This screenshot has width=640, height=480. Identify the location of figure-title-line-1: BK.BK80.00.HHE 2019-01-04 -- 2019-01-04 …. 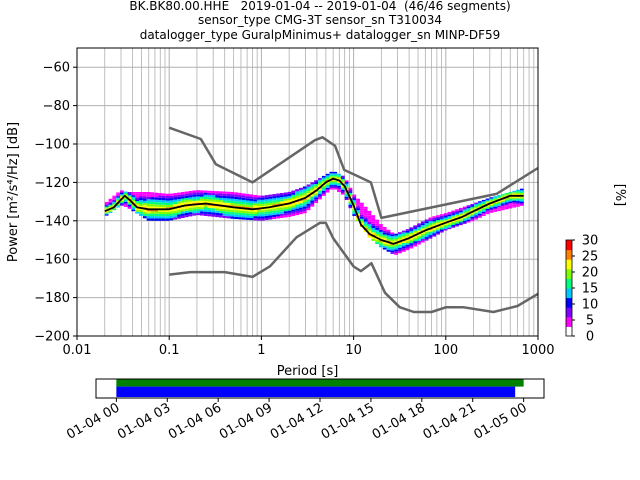
(320, 6).